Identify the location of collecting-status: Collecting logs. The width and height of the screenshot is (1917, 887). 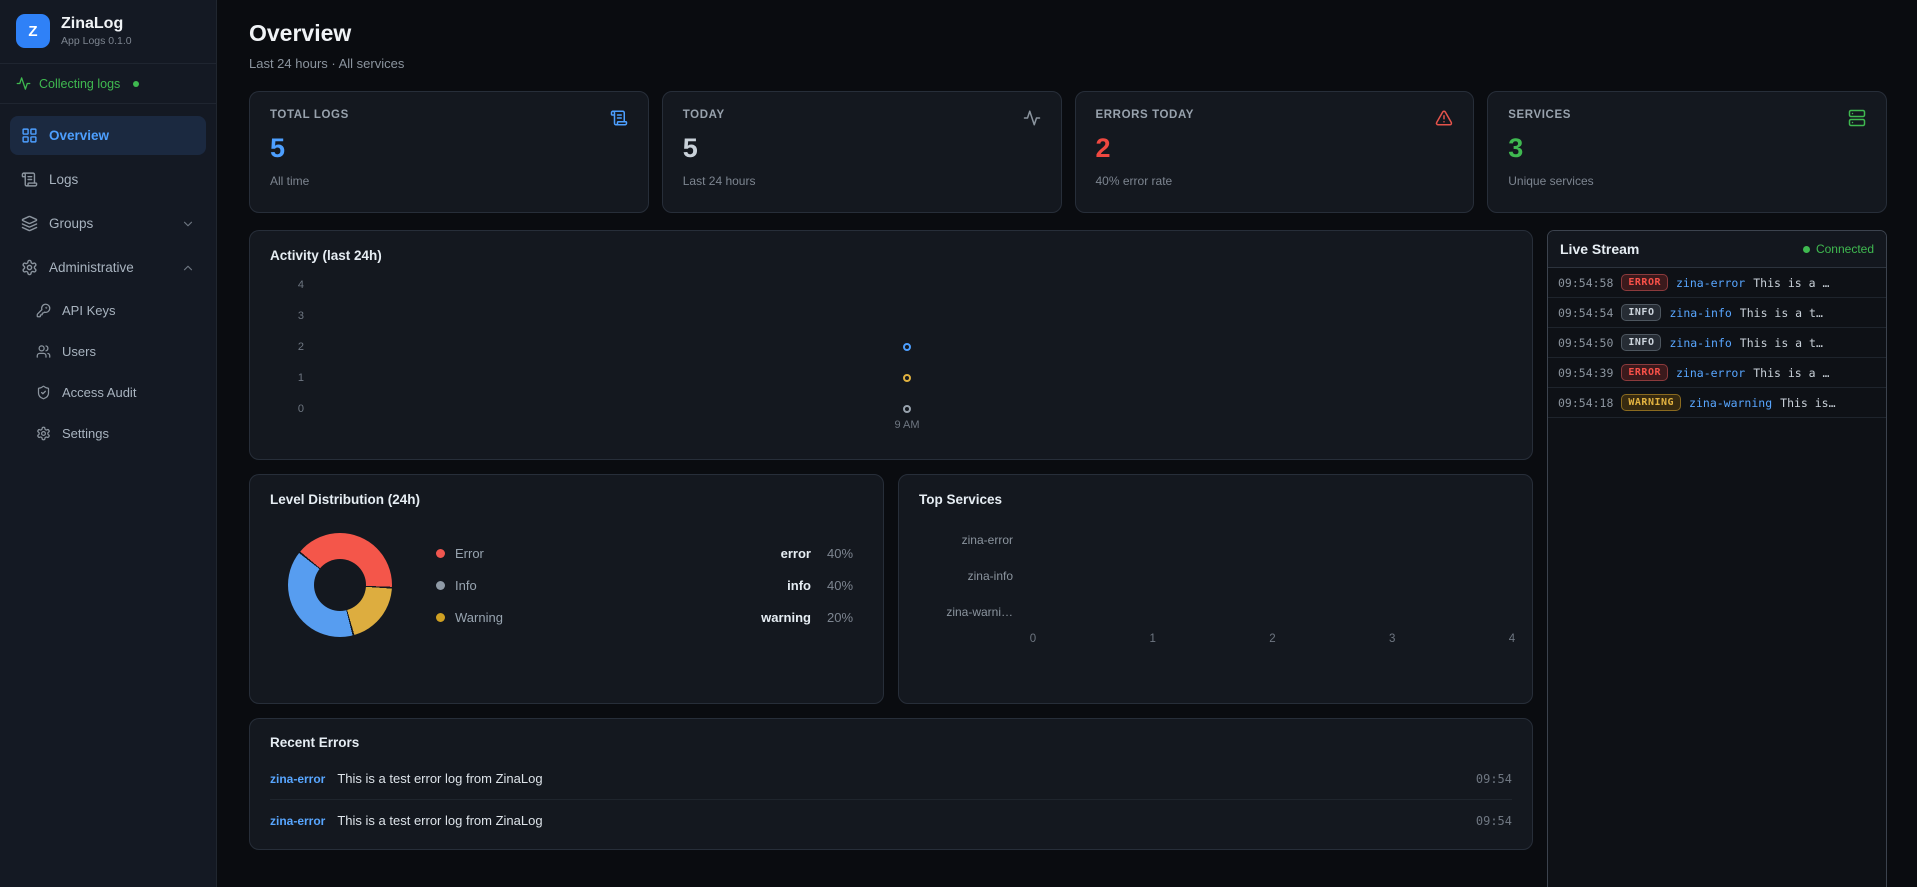
(108, 83).